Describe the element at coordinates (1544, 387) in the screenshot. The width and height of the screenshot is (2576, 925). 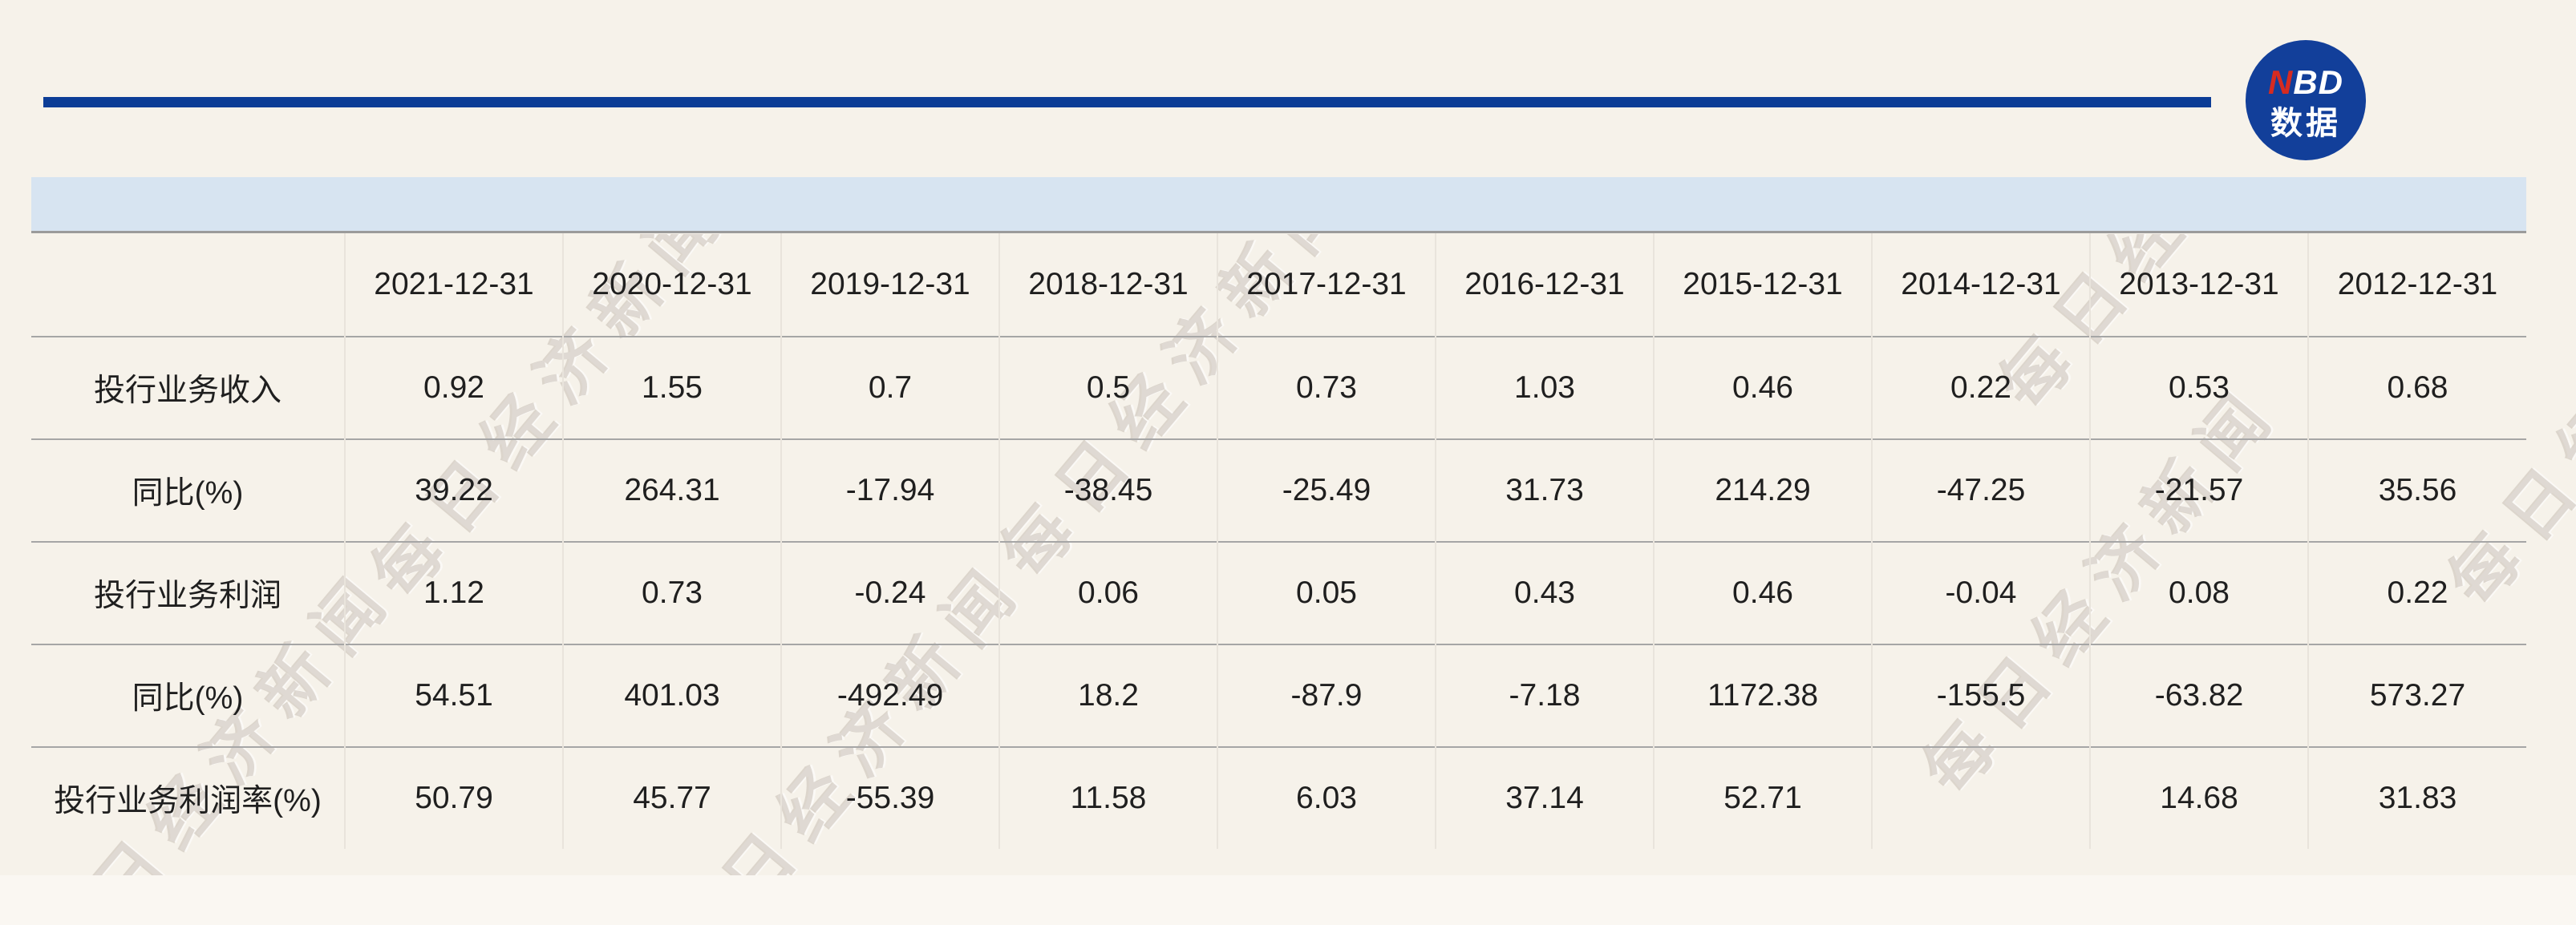
I see `value-cell: 1.03` at that location.